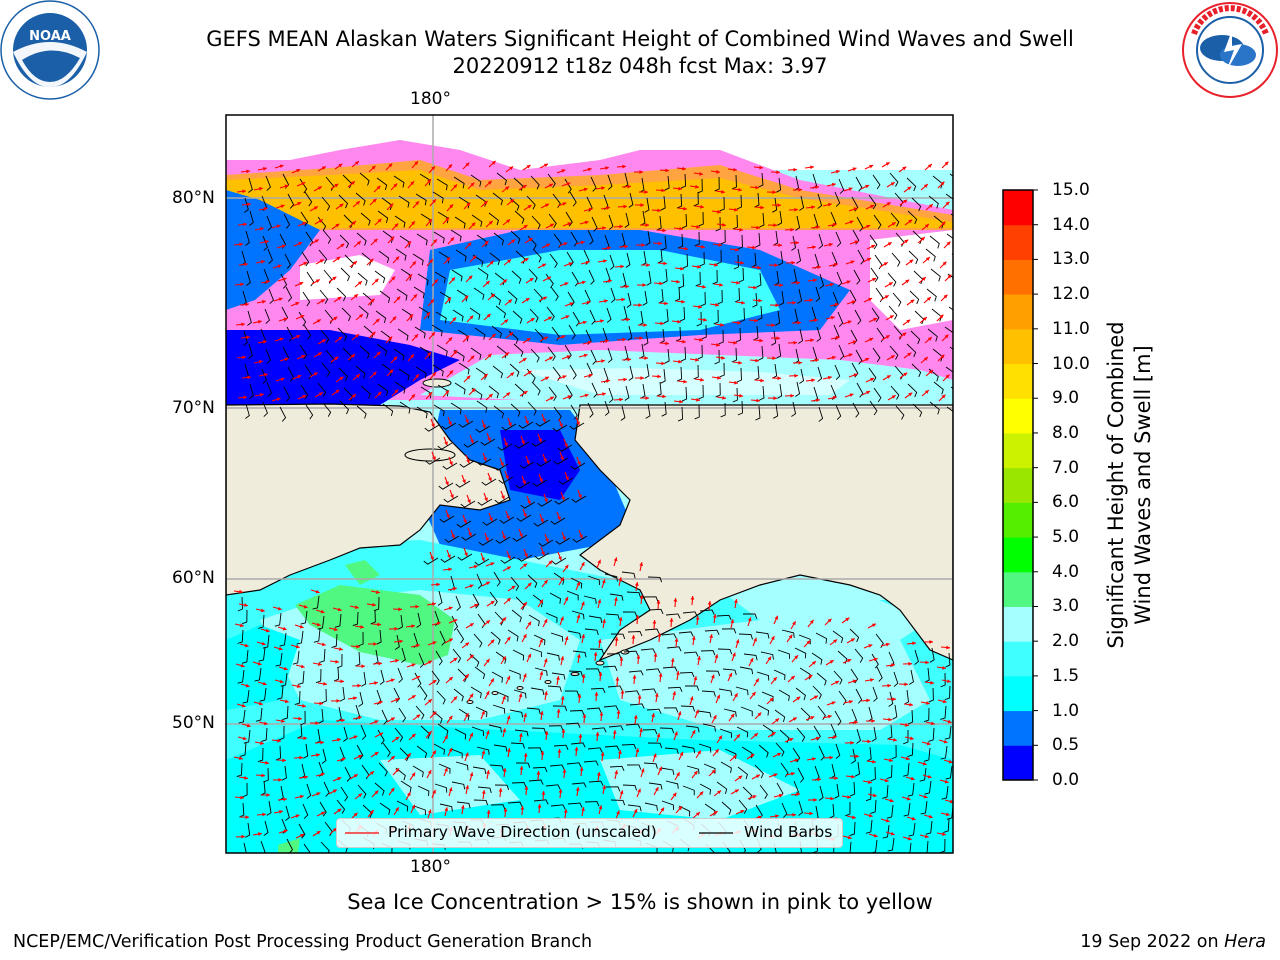  What do you see at coordinates (375, 625) in the screenshot?
I see `max-wave-zone` at bounding box center [375, 625].